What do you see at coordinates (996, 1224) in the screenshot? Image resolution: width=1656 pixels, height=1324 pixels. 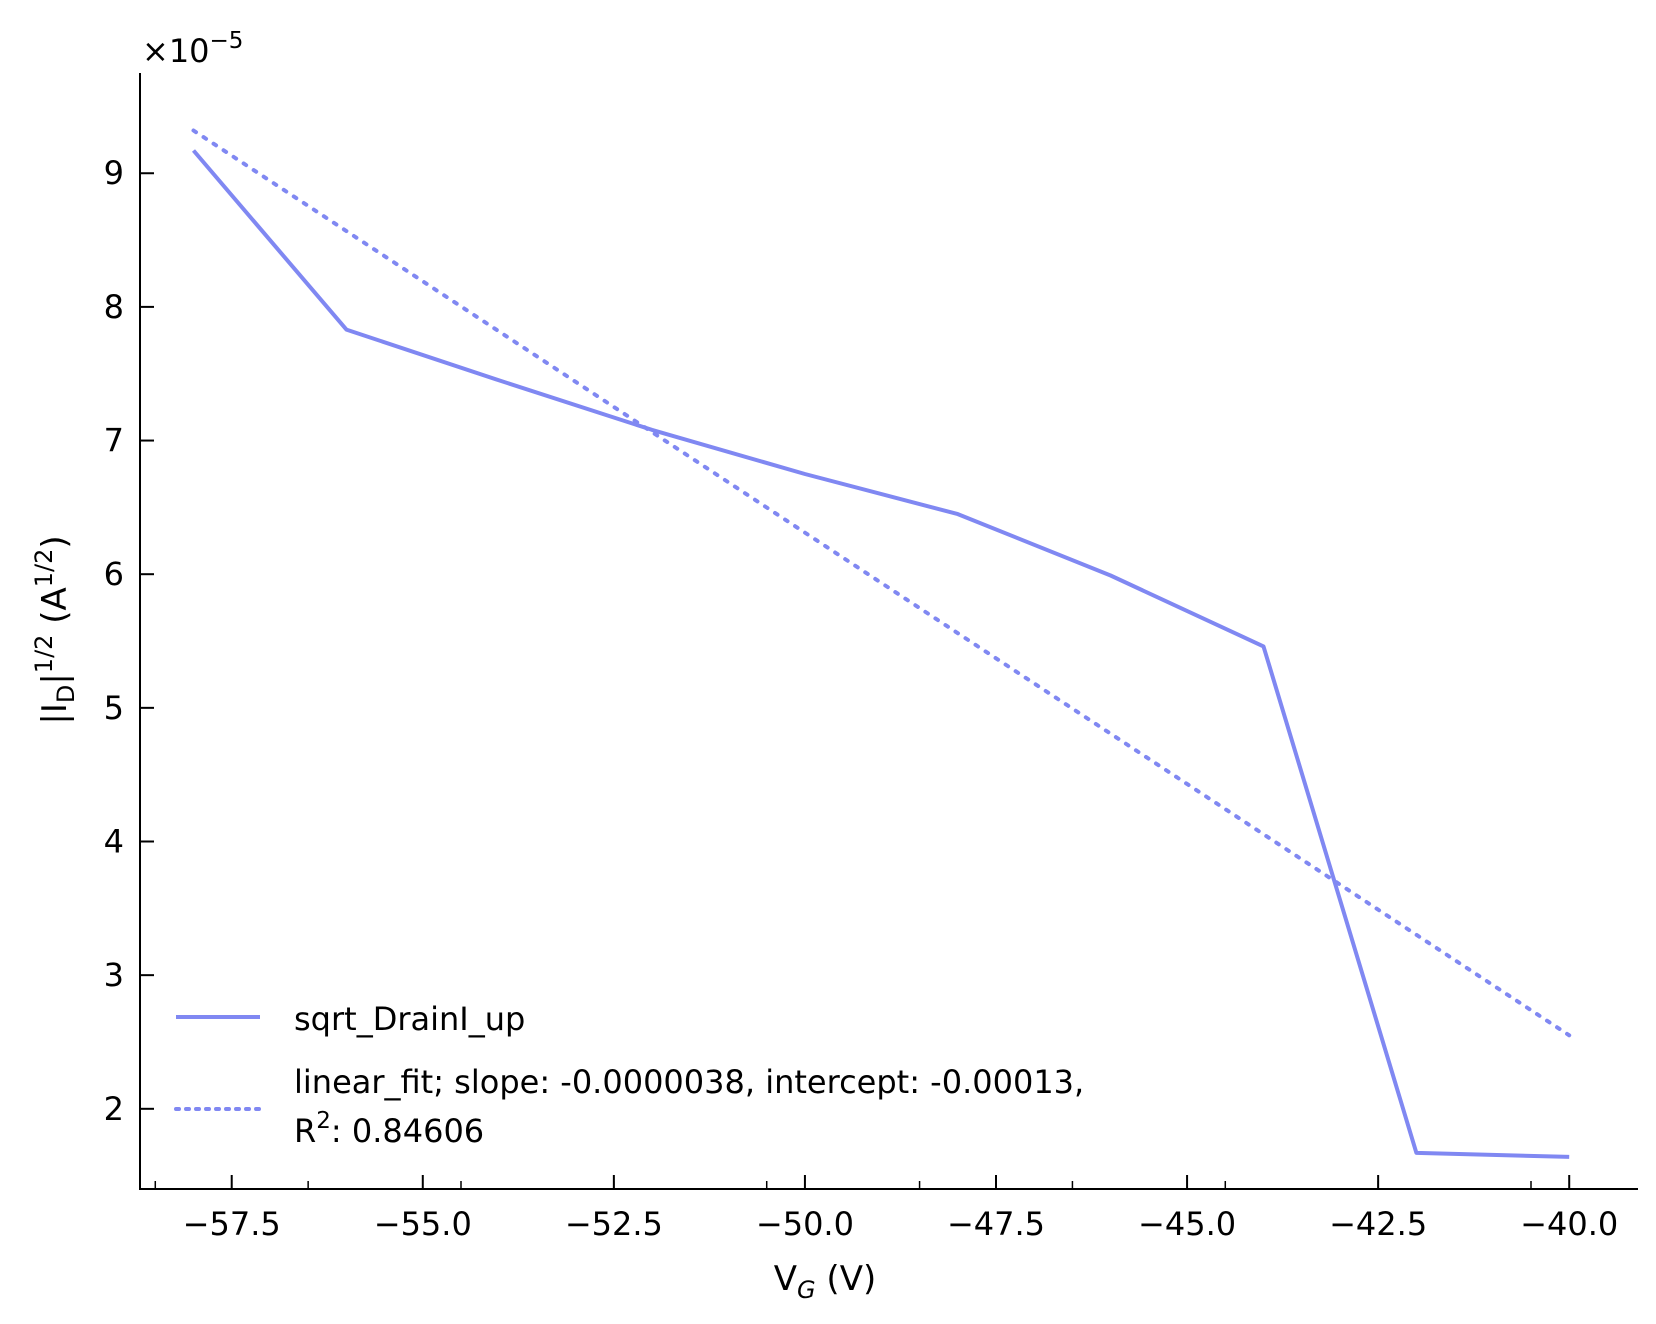 I see `x-tick-label: −47.5` at bounding box center [996, 1224].